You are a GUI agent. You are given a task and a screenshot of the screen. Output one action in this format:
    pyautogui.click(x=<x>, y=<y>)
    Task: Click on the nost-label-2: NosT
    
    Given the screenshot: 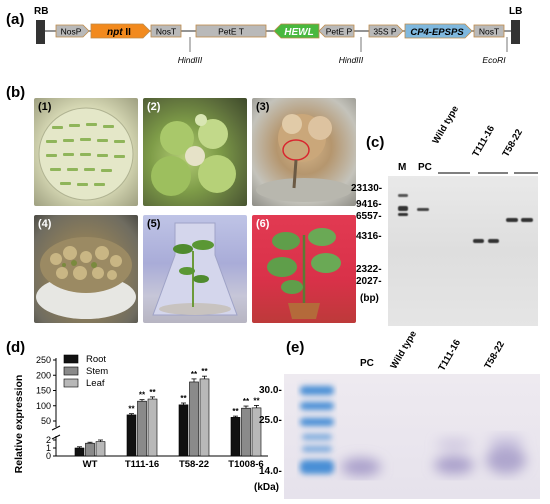 What is the action you would take?
    pyautogui.click(x=489, y=32)
    